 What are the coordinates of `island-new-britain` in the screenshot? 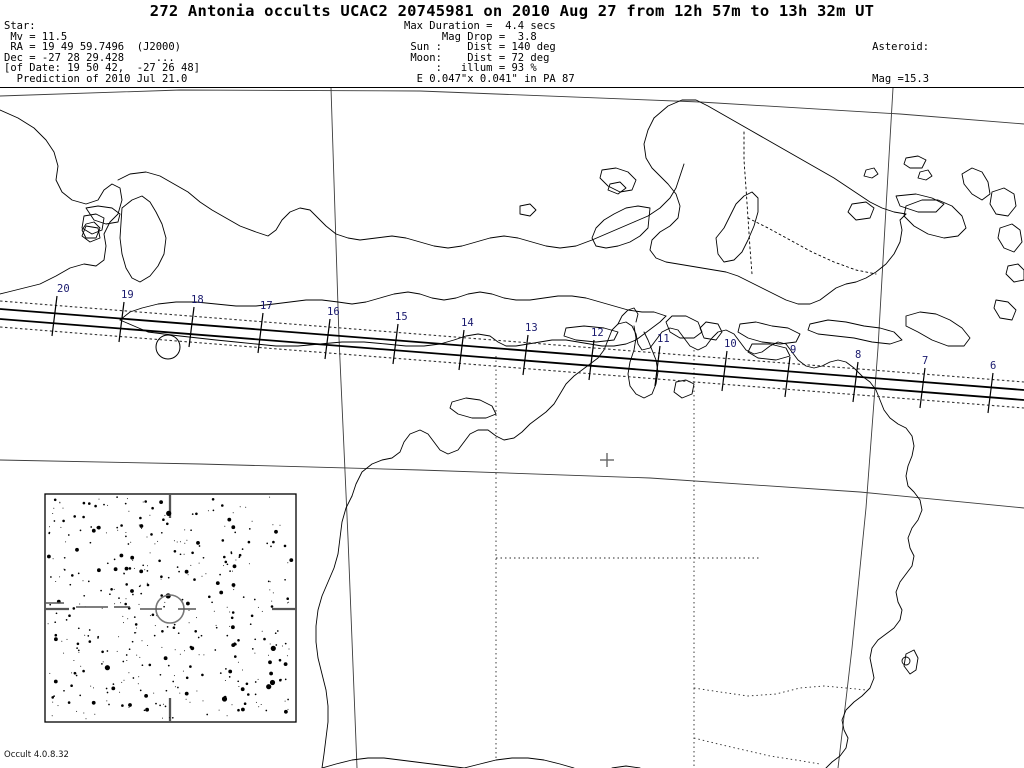 It's located at (935, 219).